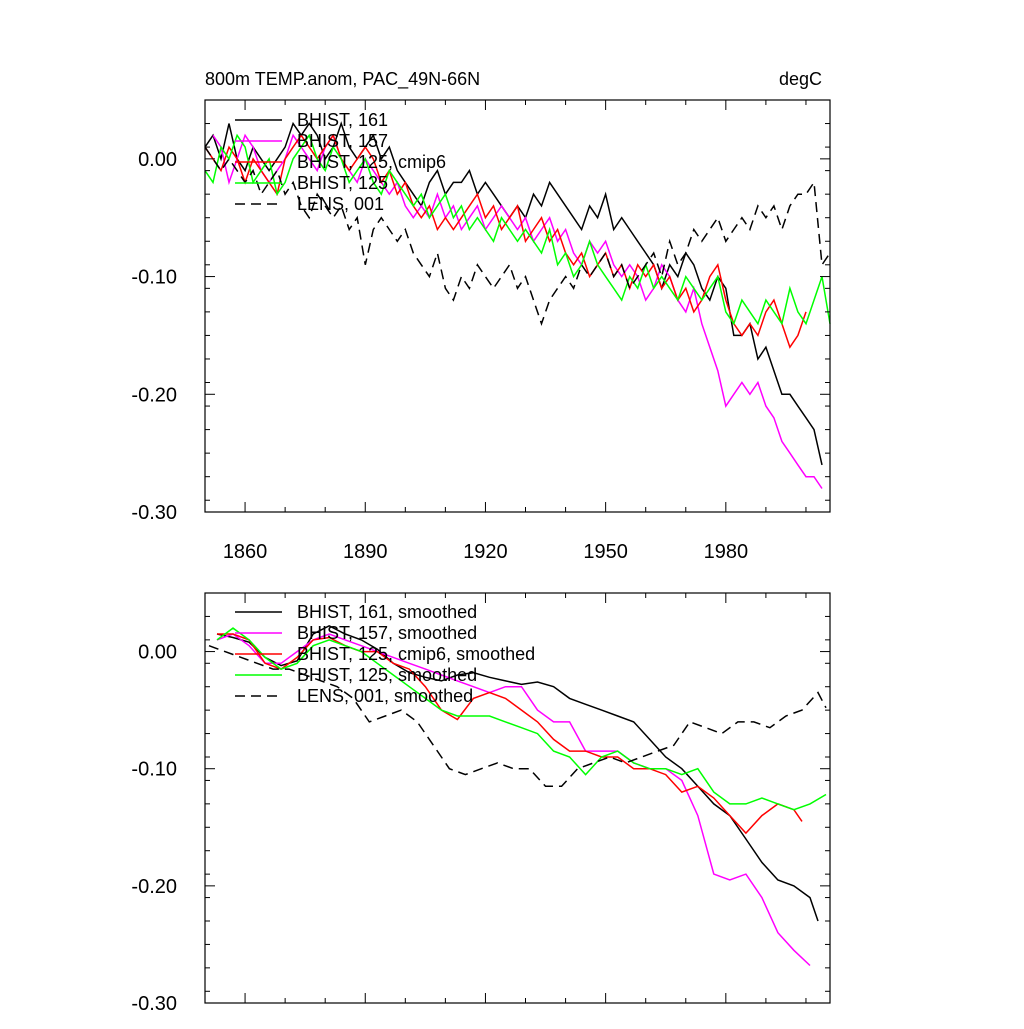 The height and width of the screenshot is (1029, 1024). Describe the element at coordinates (605, 552) in the screenshot. I see `x-tick-label: 1950` at that location.